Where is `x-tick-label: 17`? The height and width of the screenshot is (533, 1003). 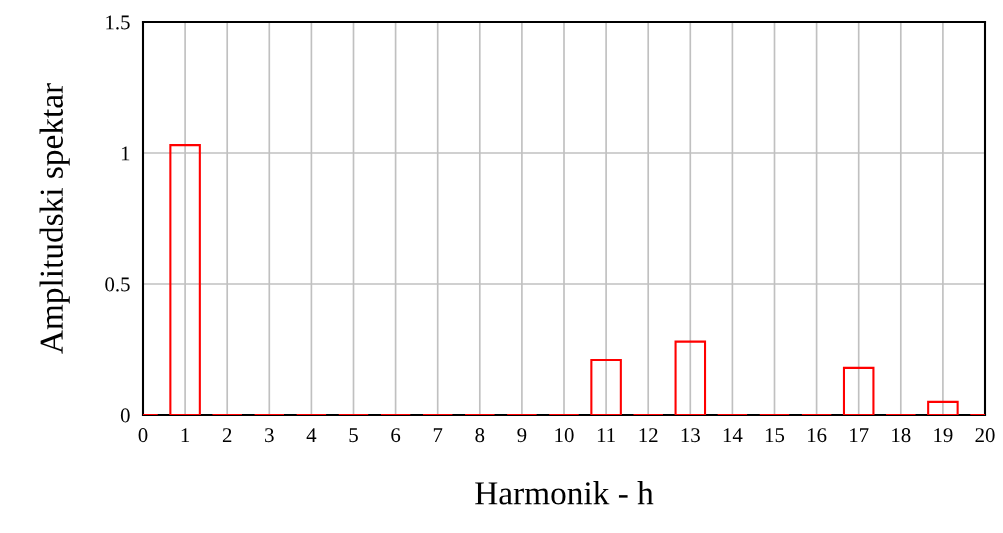 x-tick-label: 17 is located at coordinates (859, 435).